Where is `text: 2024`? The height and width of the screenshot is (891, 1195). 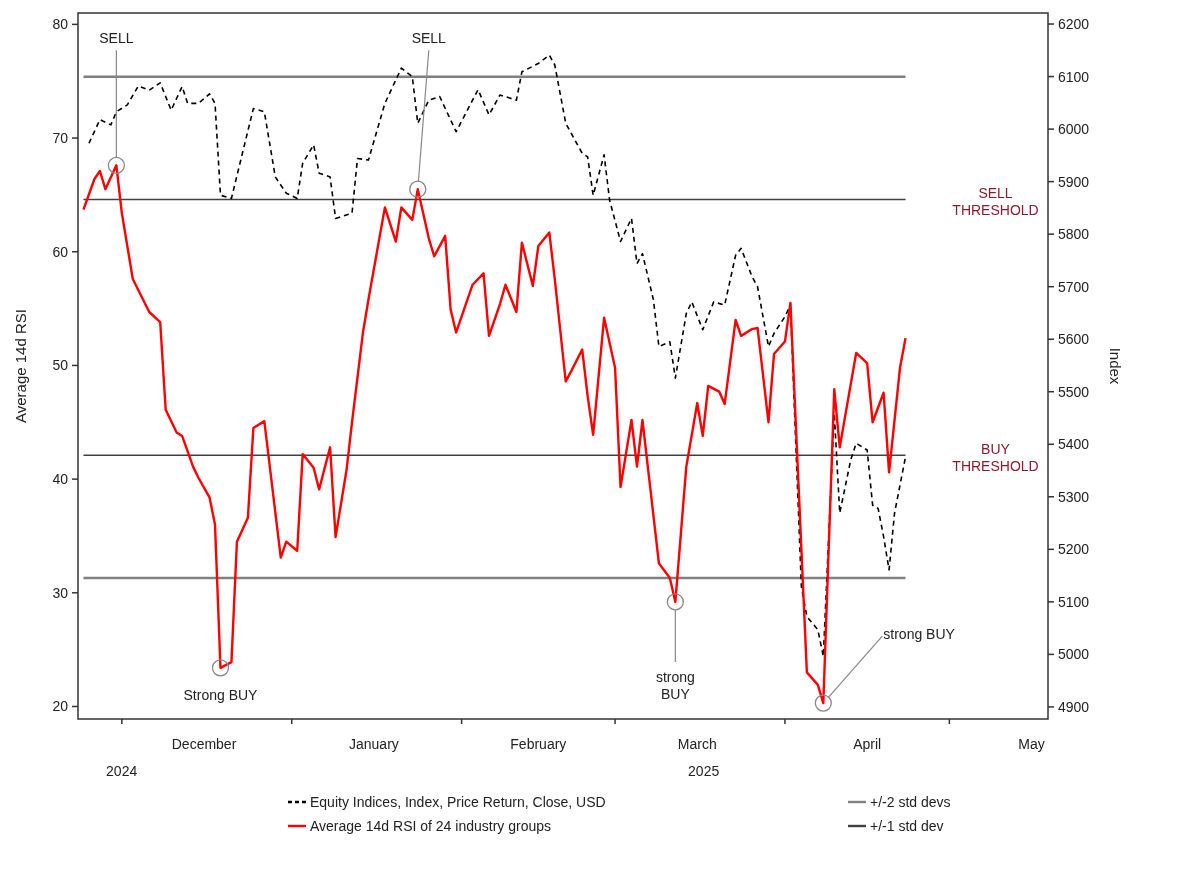
text: 2024 is located at coordinates (122, 771).